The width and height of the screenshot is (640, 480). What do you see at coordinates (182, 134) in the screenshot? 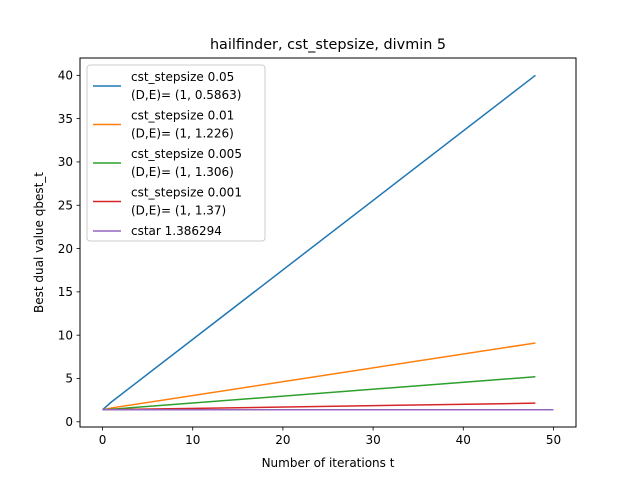
I see `legend-sublabel-1: (D,E)= (1, 1.226)` at bounding box center [182, 134].